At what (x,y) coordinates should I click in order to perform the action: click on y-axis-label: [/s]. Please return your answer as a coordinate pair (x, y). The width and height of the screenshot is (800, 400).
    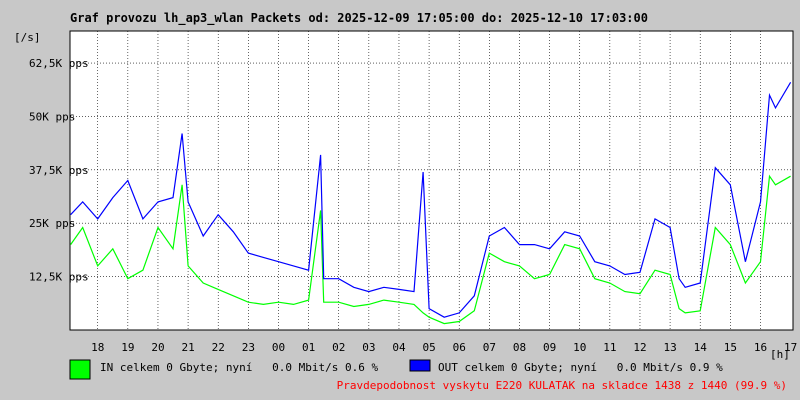
    Looking at the image, I should click on (27, 37).